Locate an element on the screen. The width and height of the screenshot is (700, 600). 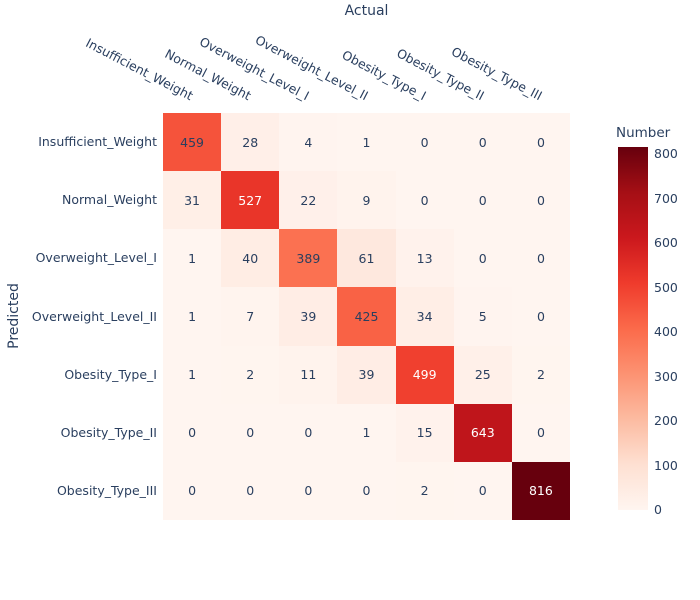
heatmap-cell: 5 is located at coordinates (482, 316).